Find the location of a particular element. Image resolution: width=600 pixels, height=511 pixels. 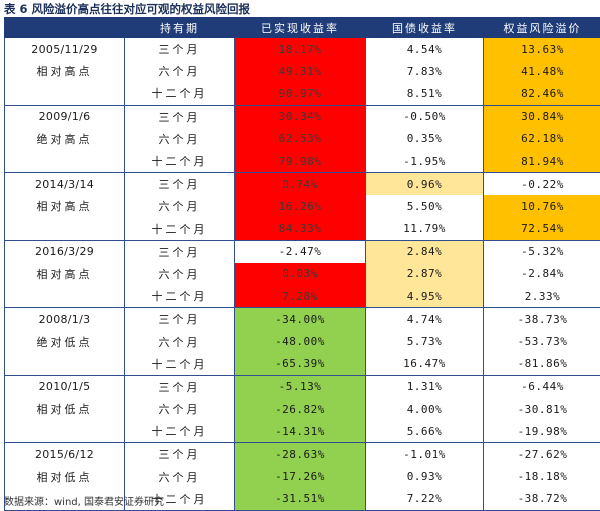

realized-return: 18.17% is located at coordinates (300, 49).